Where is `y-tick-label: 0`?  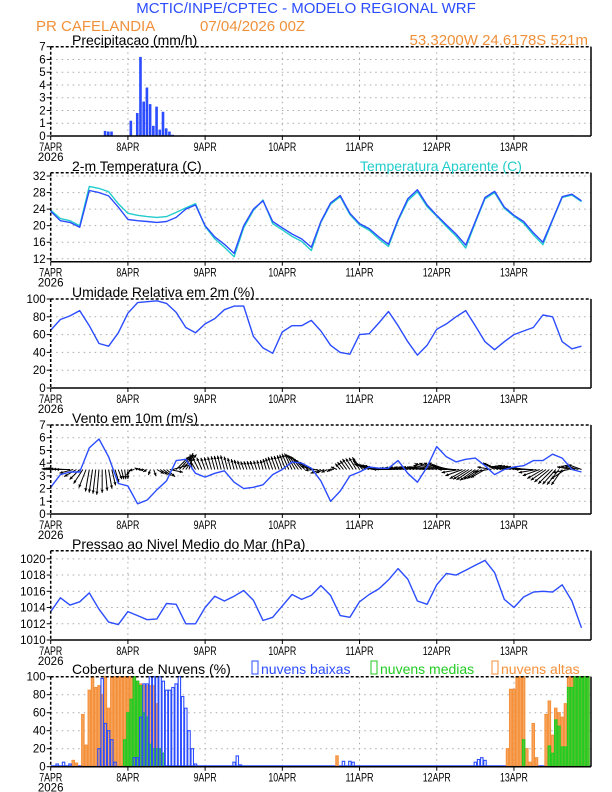
y-tick-label: 0 is located at coordinates (42, 768).